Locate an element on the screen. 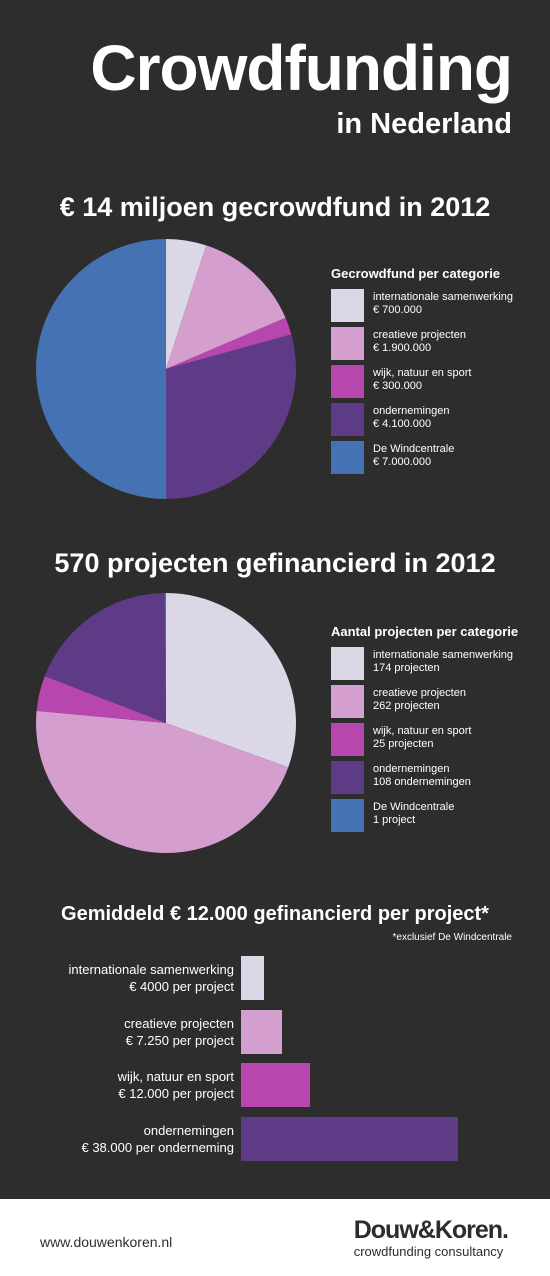  legend-value: € 4.100.000 is located at coordinates (402, 424).